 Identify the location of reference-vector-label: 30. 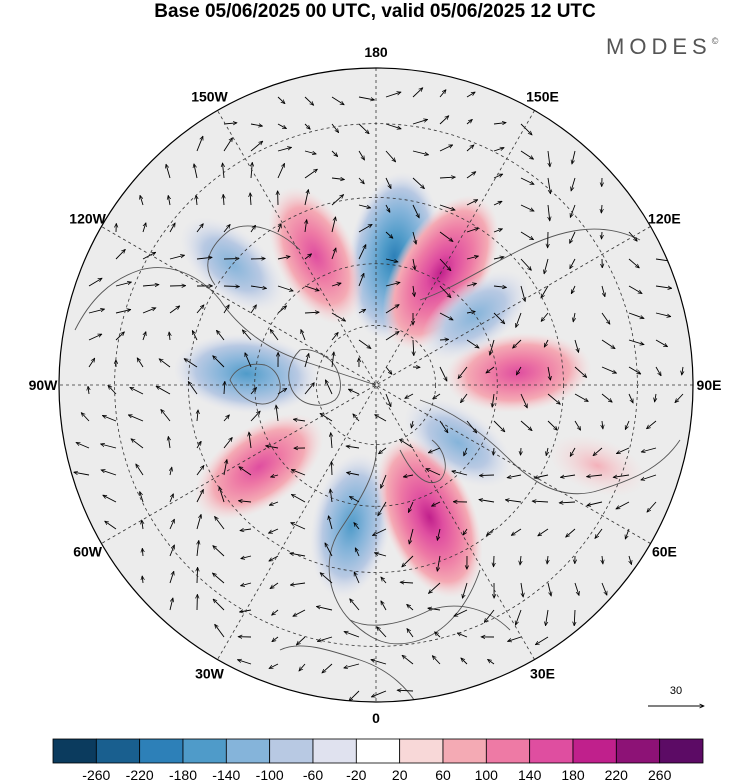
(676, 691).